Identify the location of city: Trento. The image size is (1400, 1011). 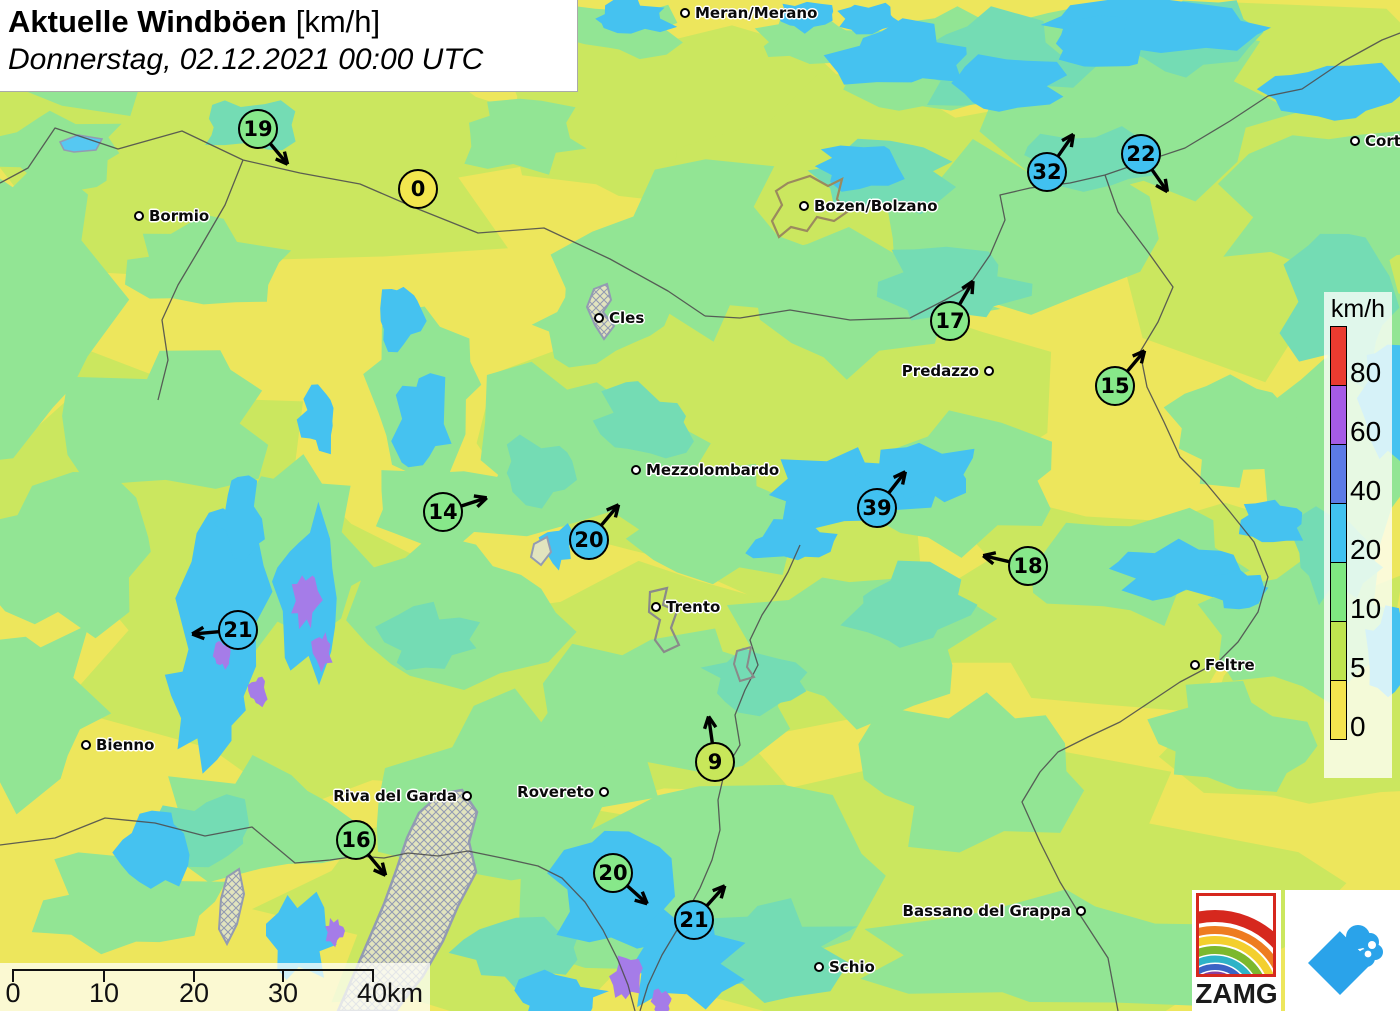
(685, 607).